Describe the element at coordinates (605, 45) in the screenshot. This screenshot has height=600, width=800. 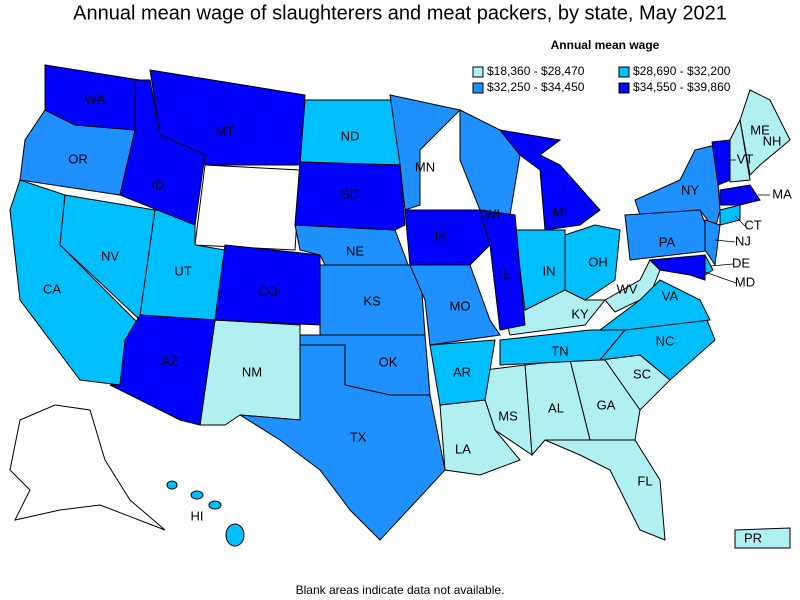
I see `legend-title: Annual mean wage` at that location.